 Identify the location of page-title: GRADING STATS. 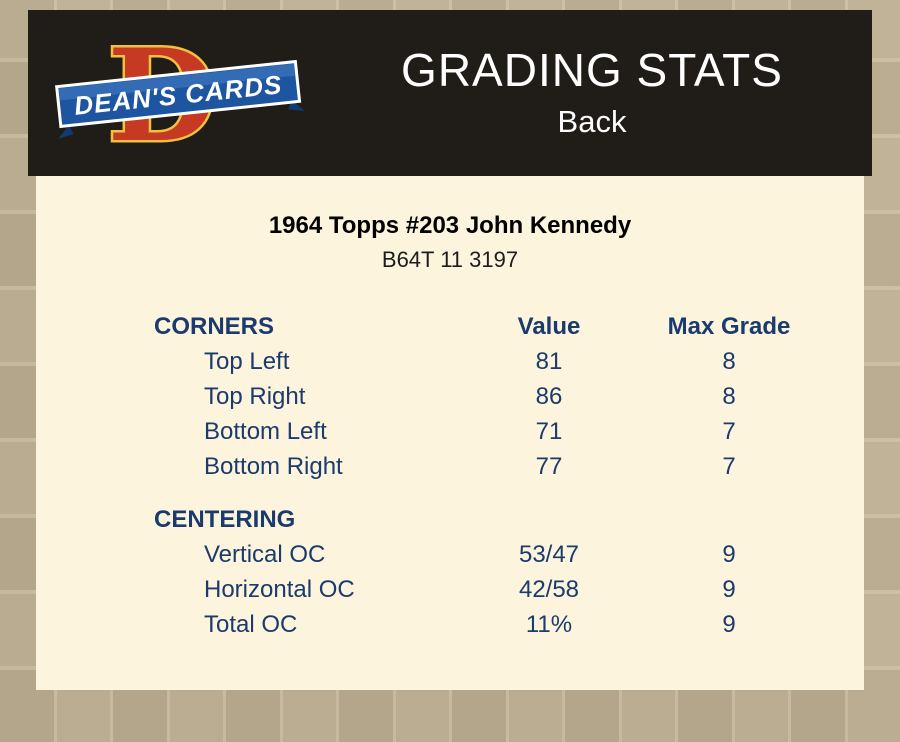
(592, 69).